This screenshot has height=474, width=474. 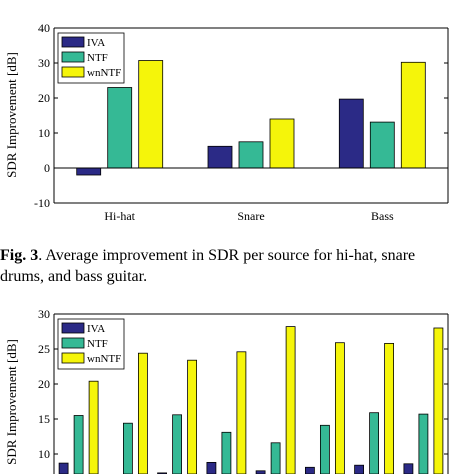 I want to click on y-tick-label: 40, so click(x=44, y=28).